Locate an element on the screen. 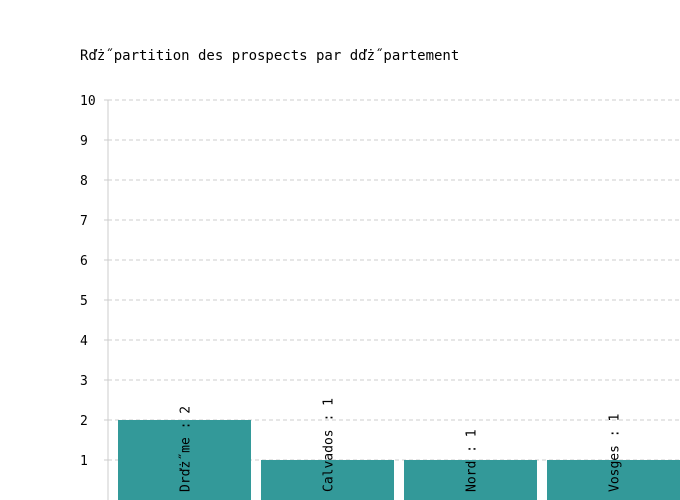 This screenshot has height=500, width=680. y-tick-label: 4 is located at coordinates (84, 341).